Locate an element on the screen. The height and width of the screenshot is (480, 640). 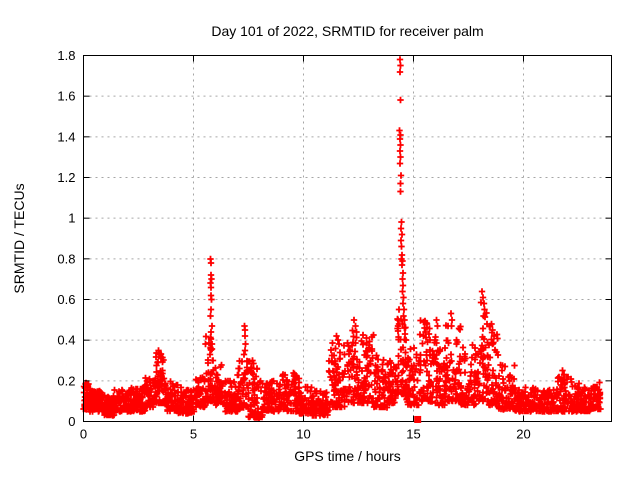
y-tick-label: 1.4 is located at coordinates (66, 136).